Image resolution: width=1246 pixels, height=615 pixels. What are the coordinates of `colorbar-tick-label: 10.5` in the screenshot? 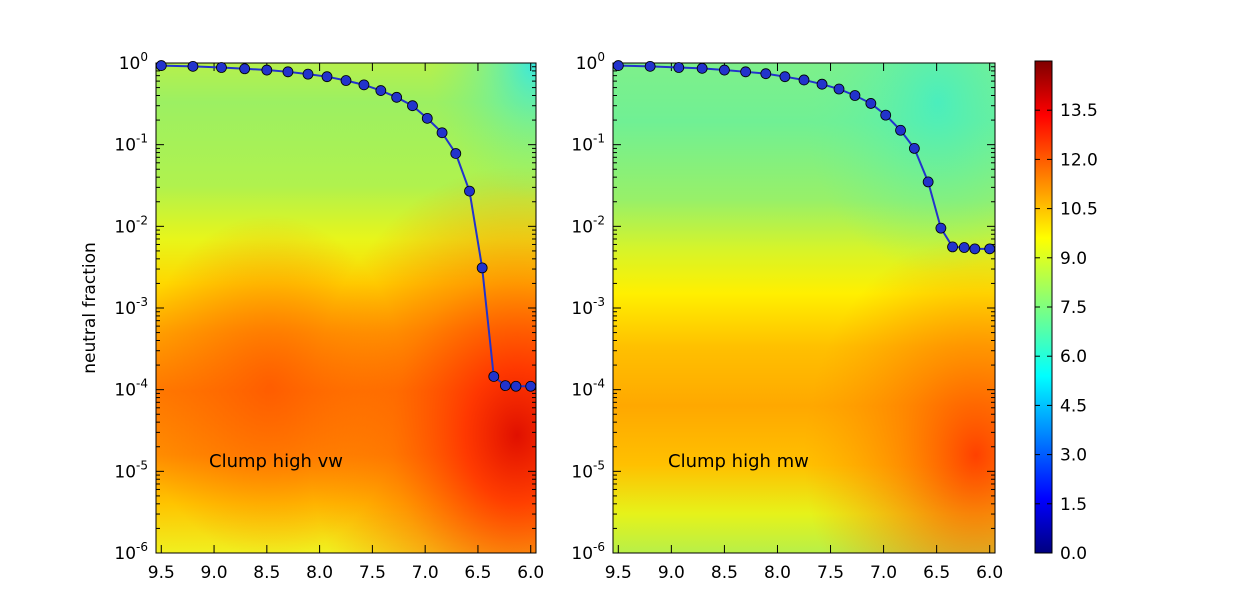 It's located at (1079, 210).